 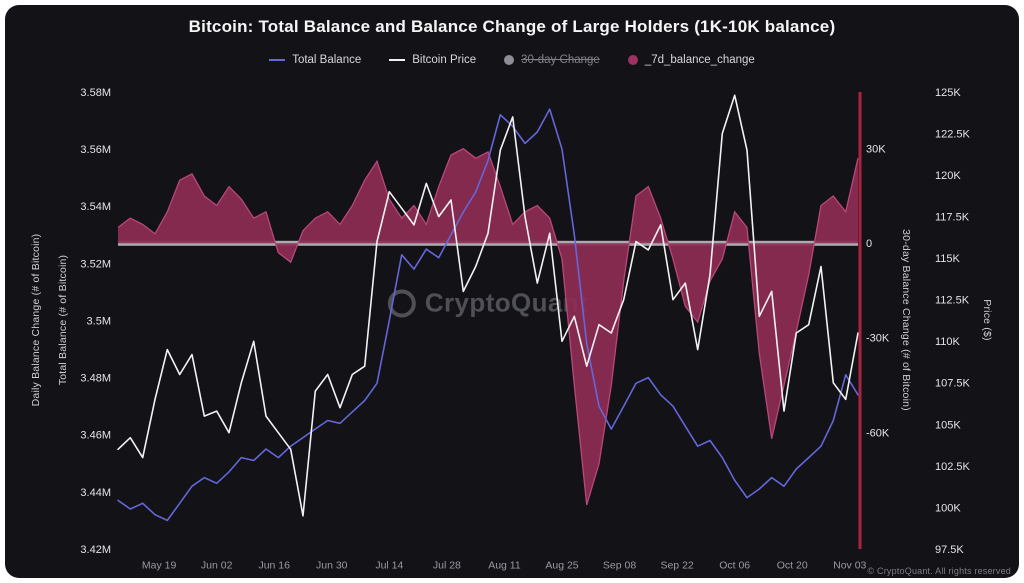 I want to click on cryptoquant-logo-icon, so click(x=401, y=303).